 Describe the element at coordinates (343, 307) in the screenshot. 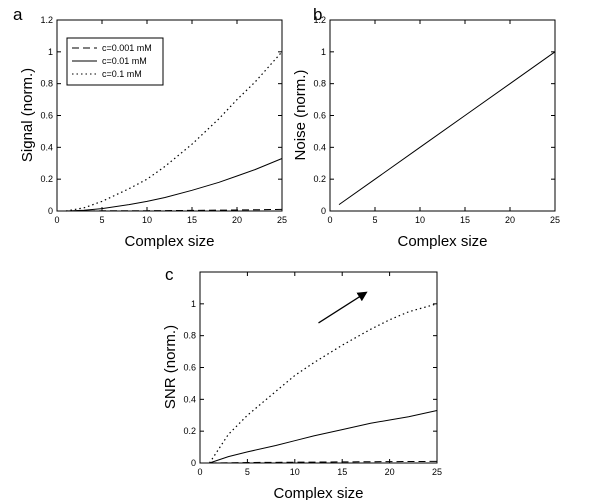

I see `trend-arrow` at that location.